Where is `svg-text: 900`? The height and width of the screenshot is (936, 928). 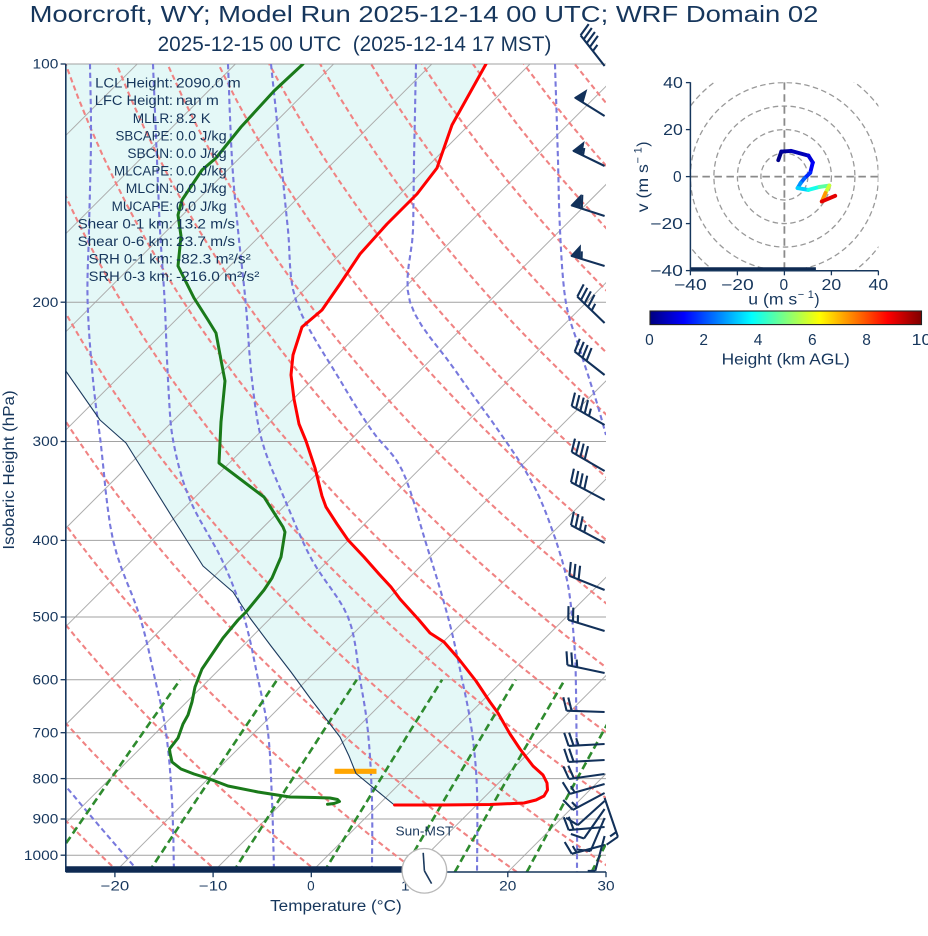 svg-text: 900 is located at coordinates (46, 819).